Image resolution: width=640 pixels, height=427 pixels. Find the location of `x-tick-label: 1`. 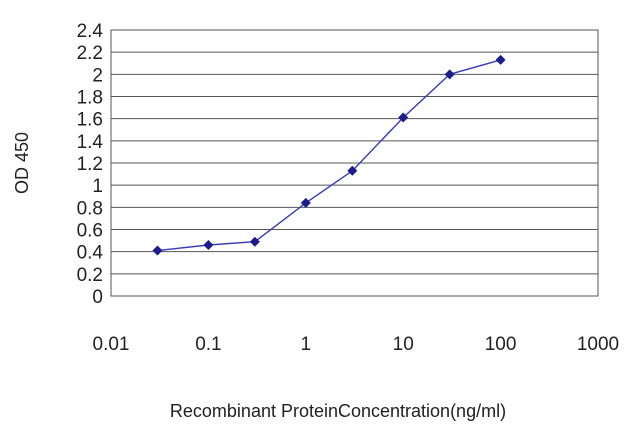

x-tick-label: 1 is located at coordinates (306, 344).